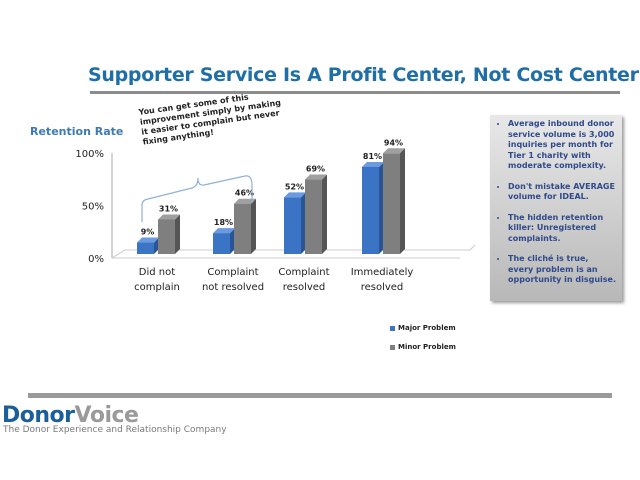 The image size is (640, 480). Describe the element at coordinates (148, 232) in the screenshot. I see `data-label: 9%` at that location.